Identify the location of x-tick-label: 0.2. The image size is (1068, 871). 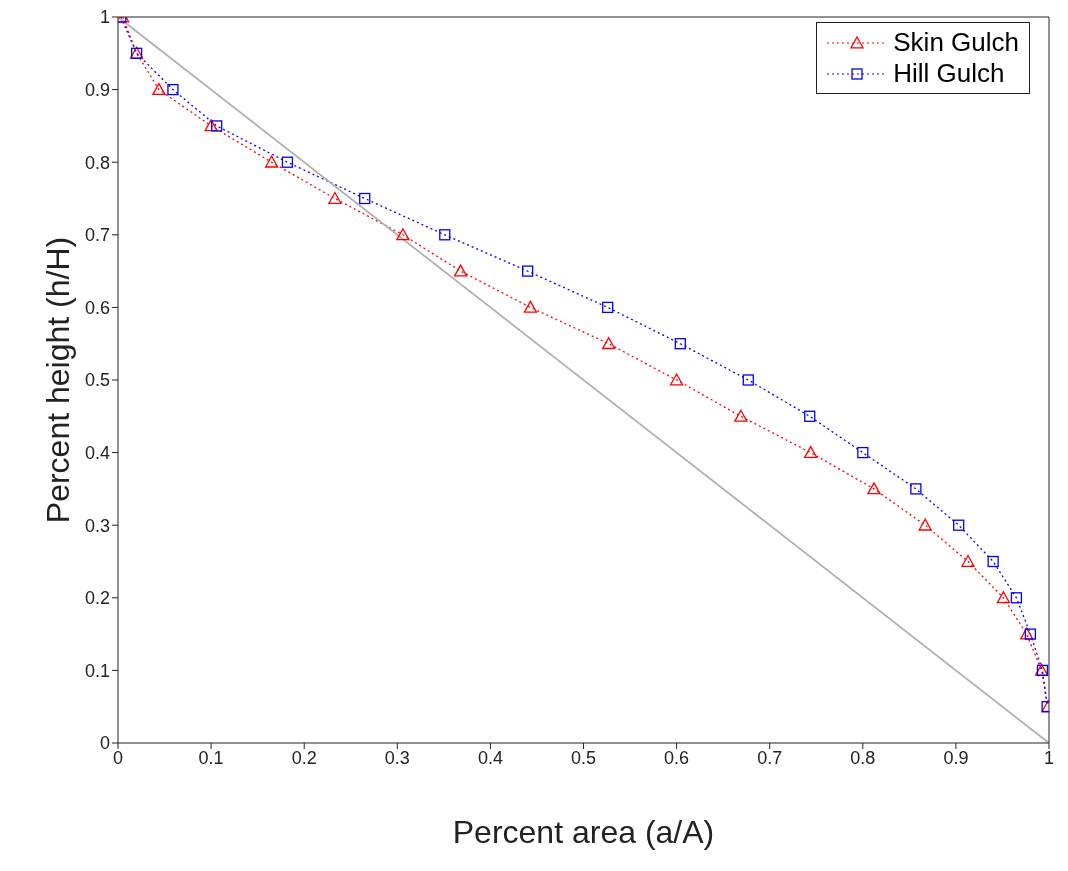
(304, 757).